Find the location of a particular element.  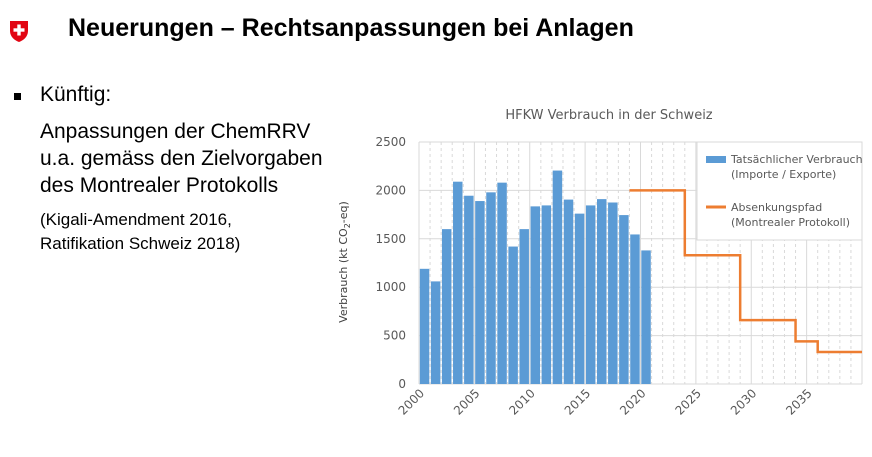

line-series is located at coordinates (745, 271).